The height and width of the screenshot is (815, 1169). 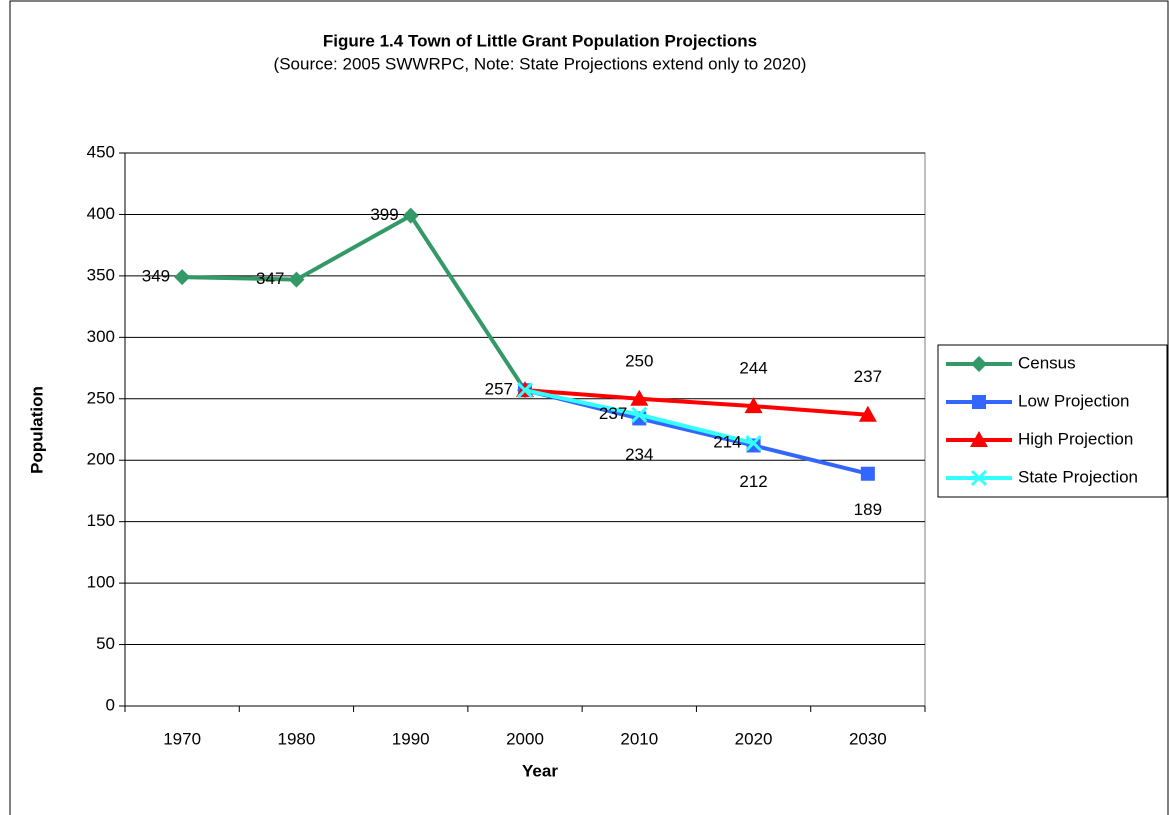 I want to click on legend-label: Census, so click(x=1047, y=362).